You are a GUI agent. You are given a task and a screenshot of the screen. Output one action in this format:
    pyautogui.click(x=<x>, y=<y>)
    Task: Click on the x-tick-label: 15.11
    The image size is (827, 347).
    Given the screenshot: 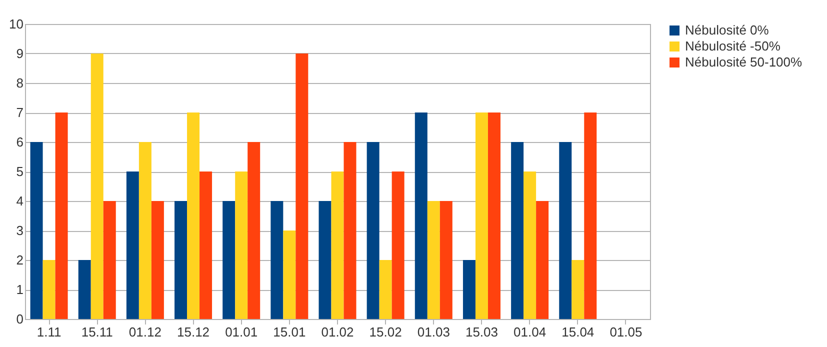 What is the action you would take?
    pyautogui.click(x=97, y=332)
    